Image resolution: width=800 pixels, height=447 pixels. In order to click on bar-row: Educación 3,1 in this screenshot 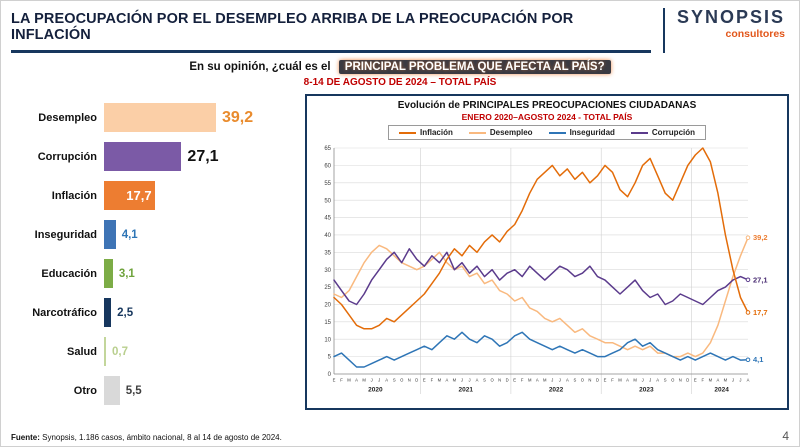, I will do `click(153, 273)`.